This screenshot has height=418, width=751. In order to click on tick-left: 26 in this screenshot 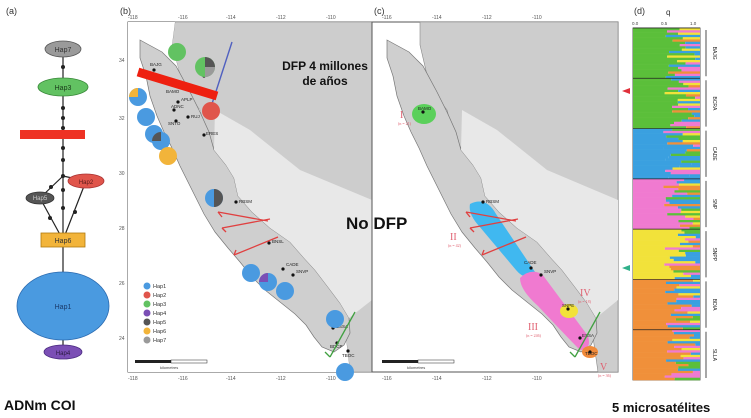, I will do `click(122, 284)`.